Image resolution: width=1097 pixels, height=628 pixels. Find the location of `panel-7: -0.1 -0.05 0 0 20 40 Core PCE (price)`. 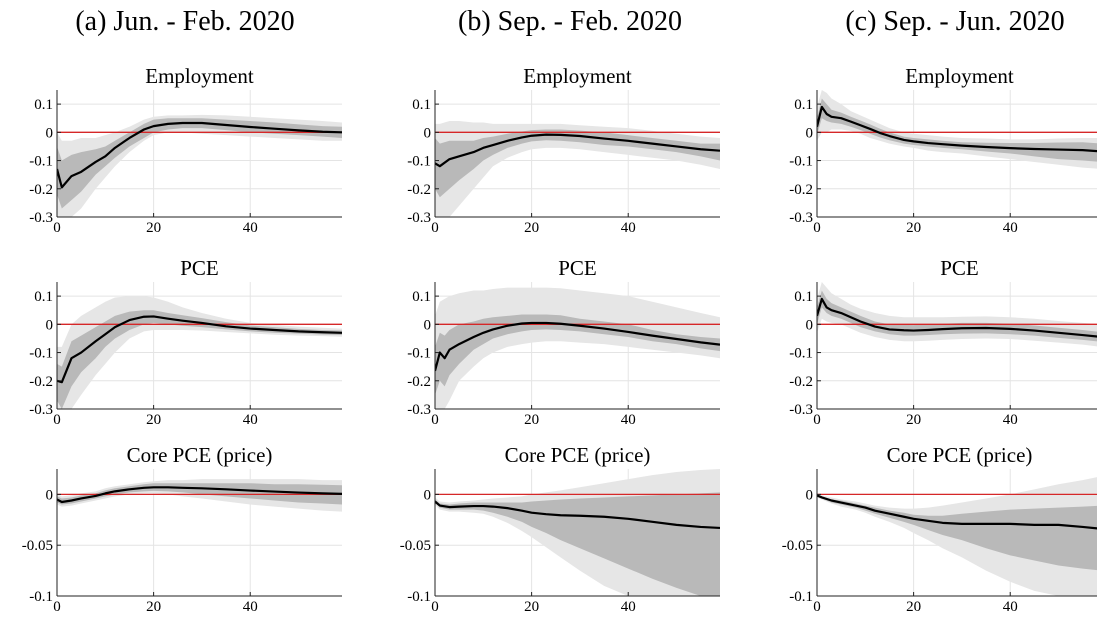

panel-7: -0.1 -0.05 0 0 20 40 Core PCE (price) is located at coordinates (560, 529).